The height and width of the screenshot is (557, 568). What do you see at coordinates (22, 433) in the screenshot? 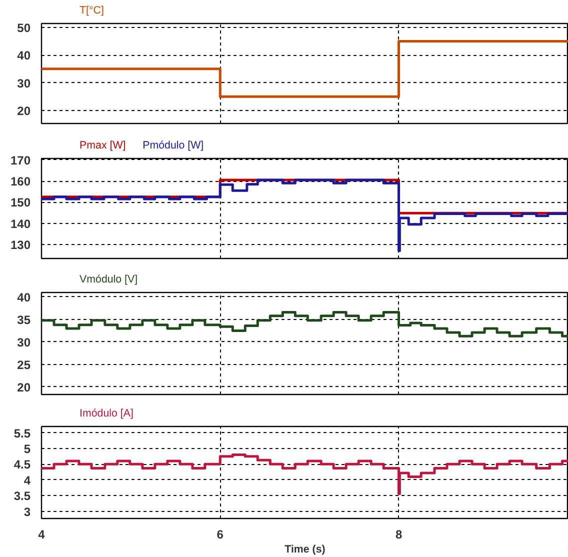
I see `y-tick-label: 5.5` at bounding box center [22, 433].